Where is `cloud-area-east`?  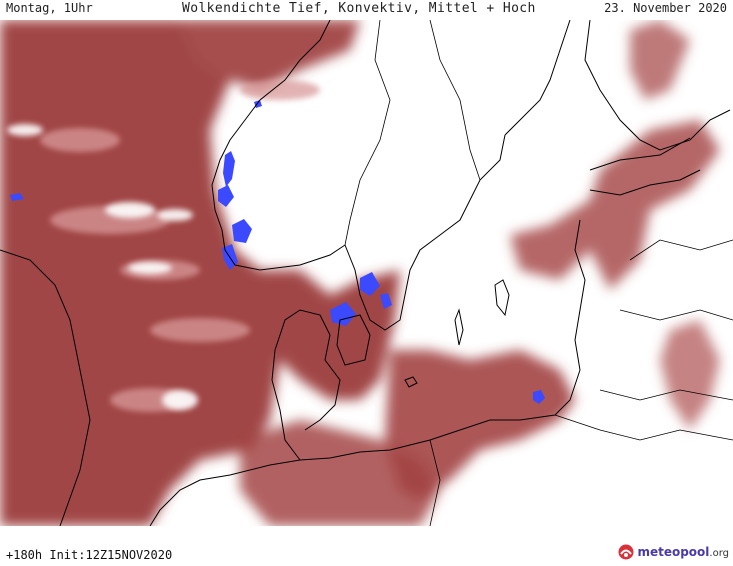
cloud-area-east is located at coordinates (690, 375).